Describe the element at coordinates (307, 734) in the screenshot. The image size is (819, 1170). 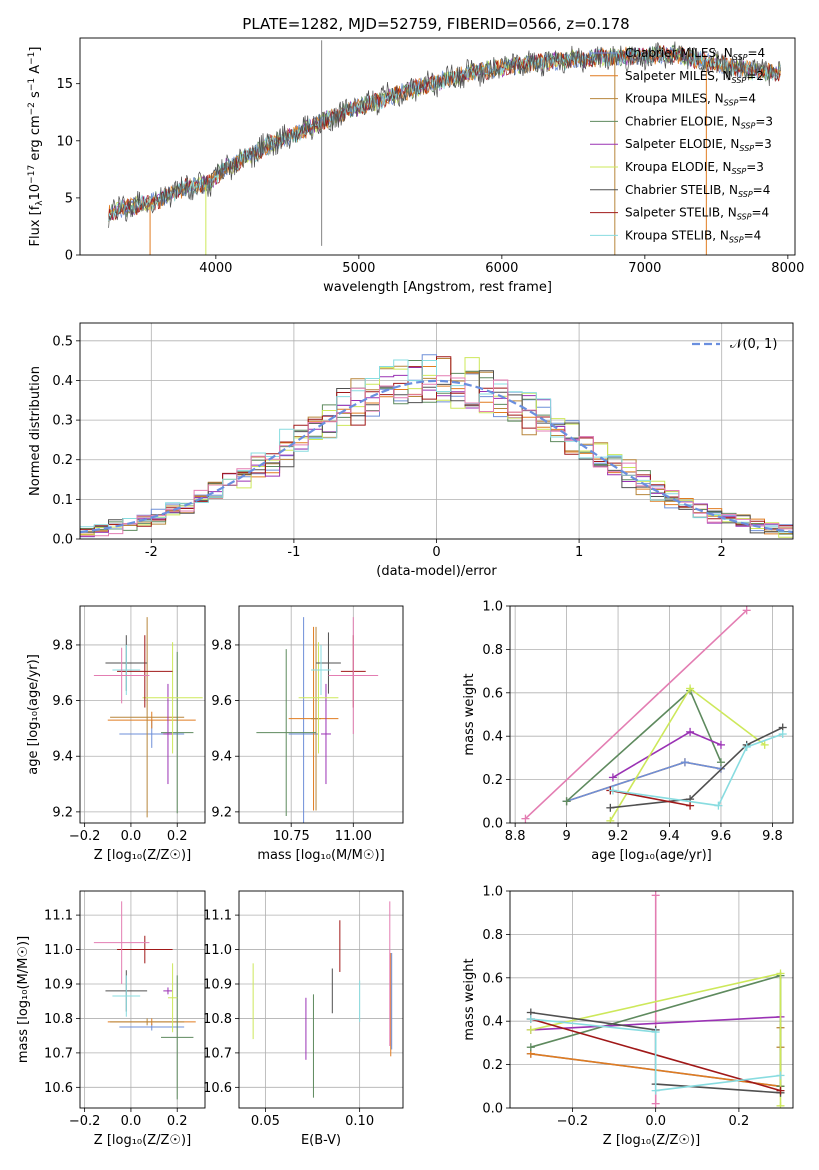
I see `age-vs-mass-panel: 10.75 11.00 9.2 9.4 9.6 9.8 mass [log₁₀(M/M☉)]` at that location.